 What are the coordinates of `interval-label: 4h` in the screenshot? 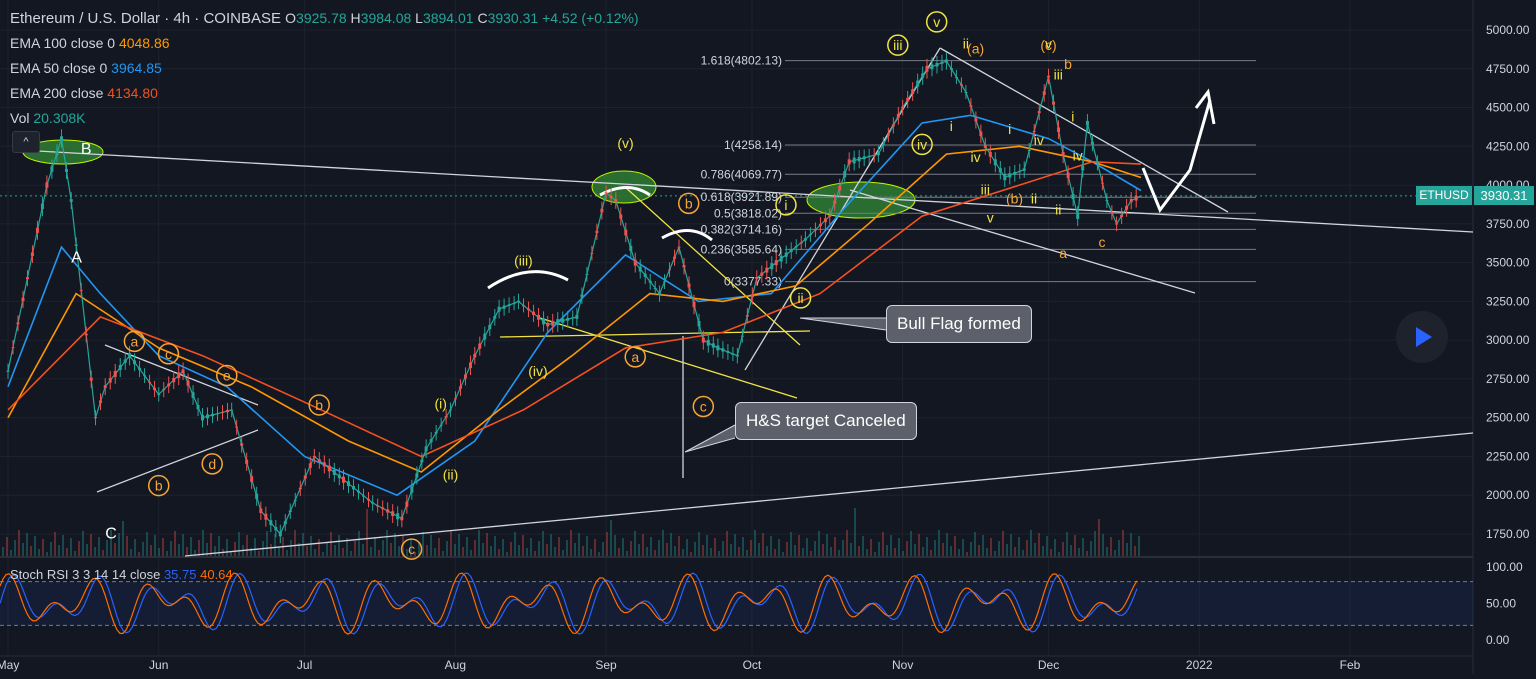 It's located at (182, 18).